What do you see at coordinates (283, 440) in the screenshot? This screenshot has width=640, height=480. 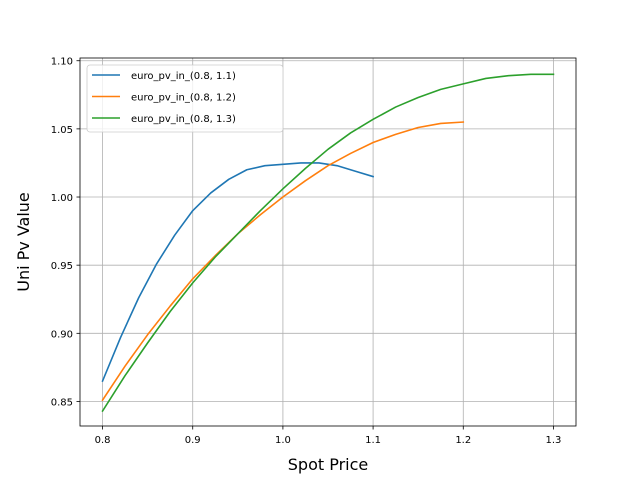 I see `x-tick-label: 1.0` at bounding box center [283, 440].